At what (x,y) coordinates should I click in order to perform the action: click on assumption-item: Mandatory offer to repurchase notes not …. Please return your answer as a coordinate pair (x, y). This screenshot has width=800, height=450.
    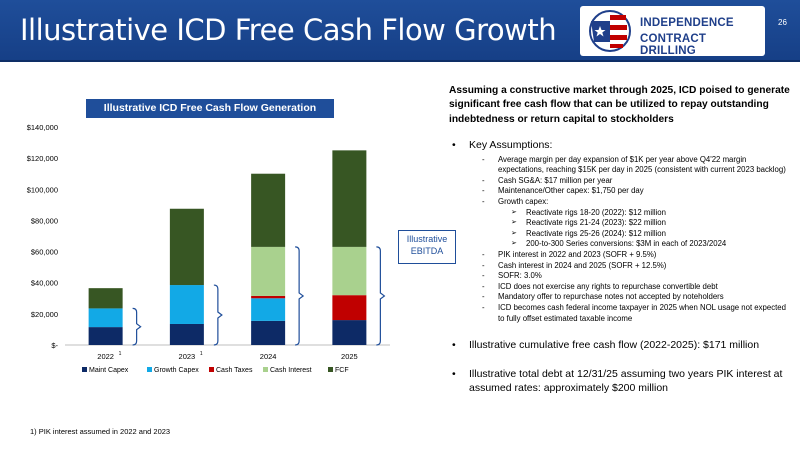
    Looking at the image, I should click on (621, 297).